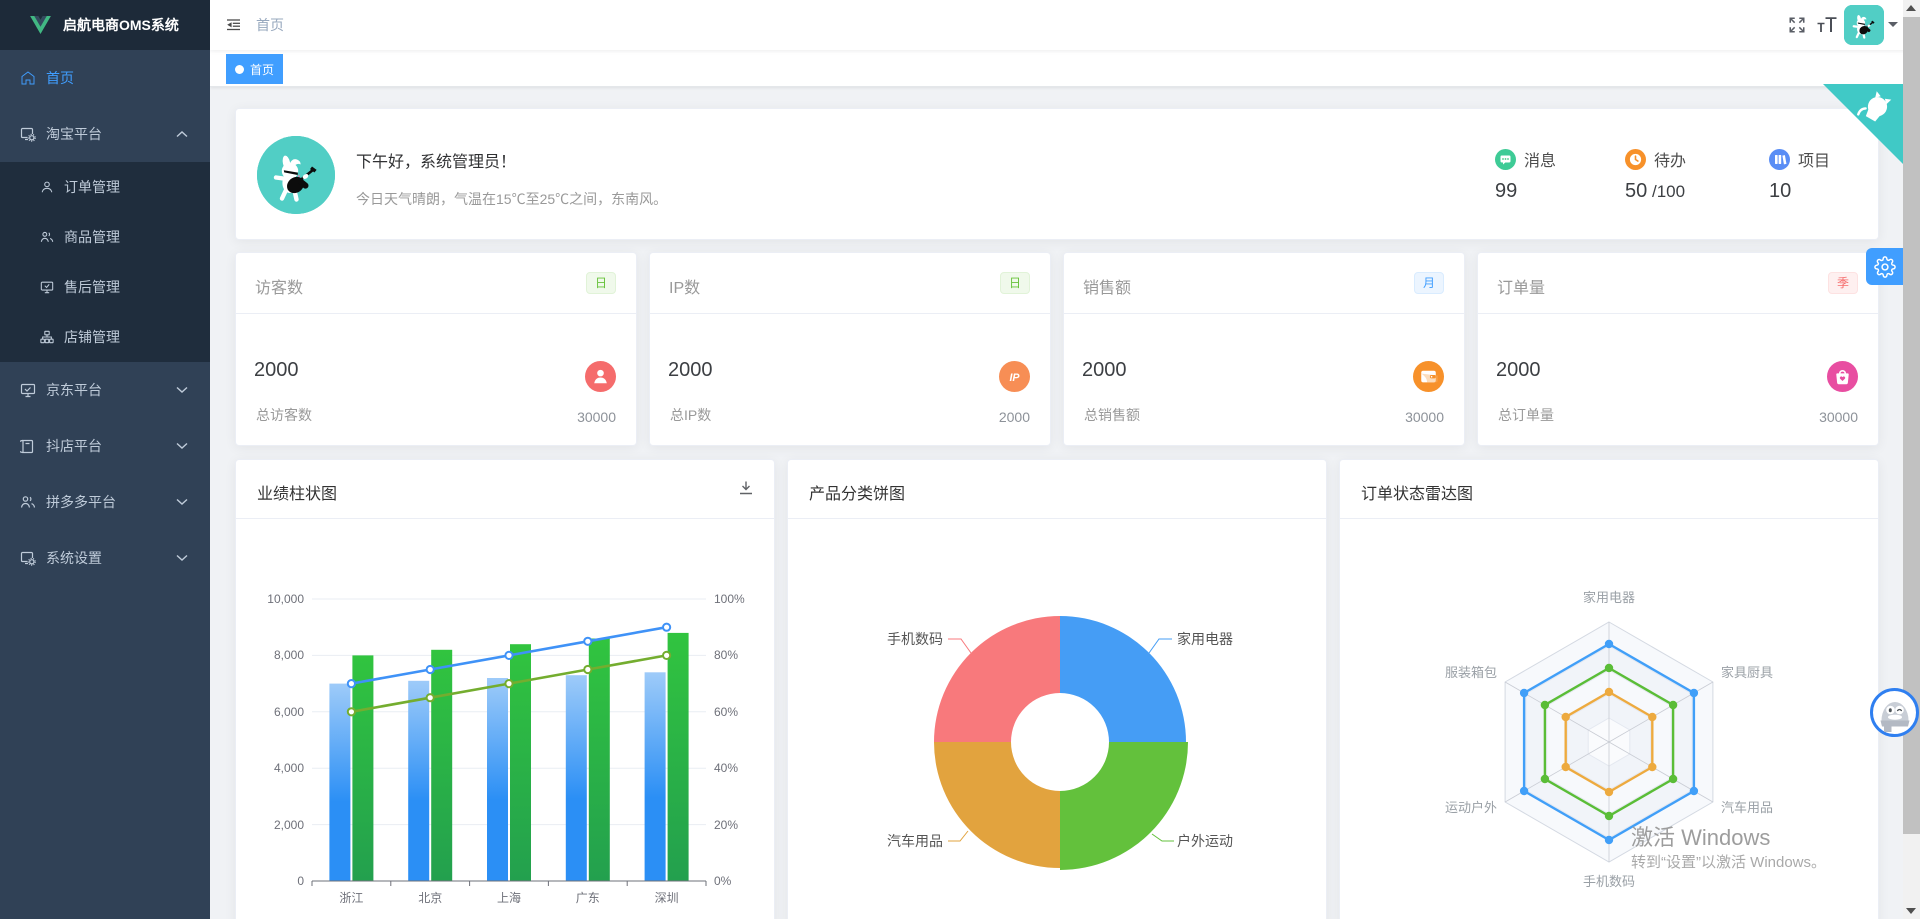 This screenshot has width=1920, height=919. I want to click on svg-text: 20%, so click(726, 825).